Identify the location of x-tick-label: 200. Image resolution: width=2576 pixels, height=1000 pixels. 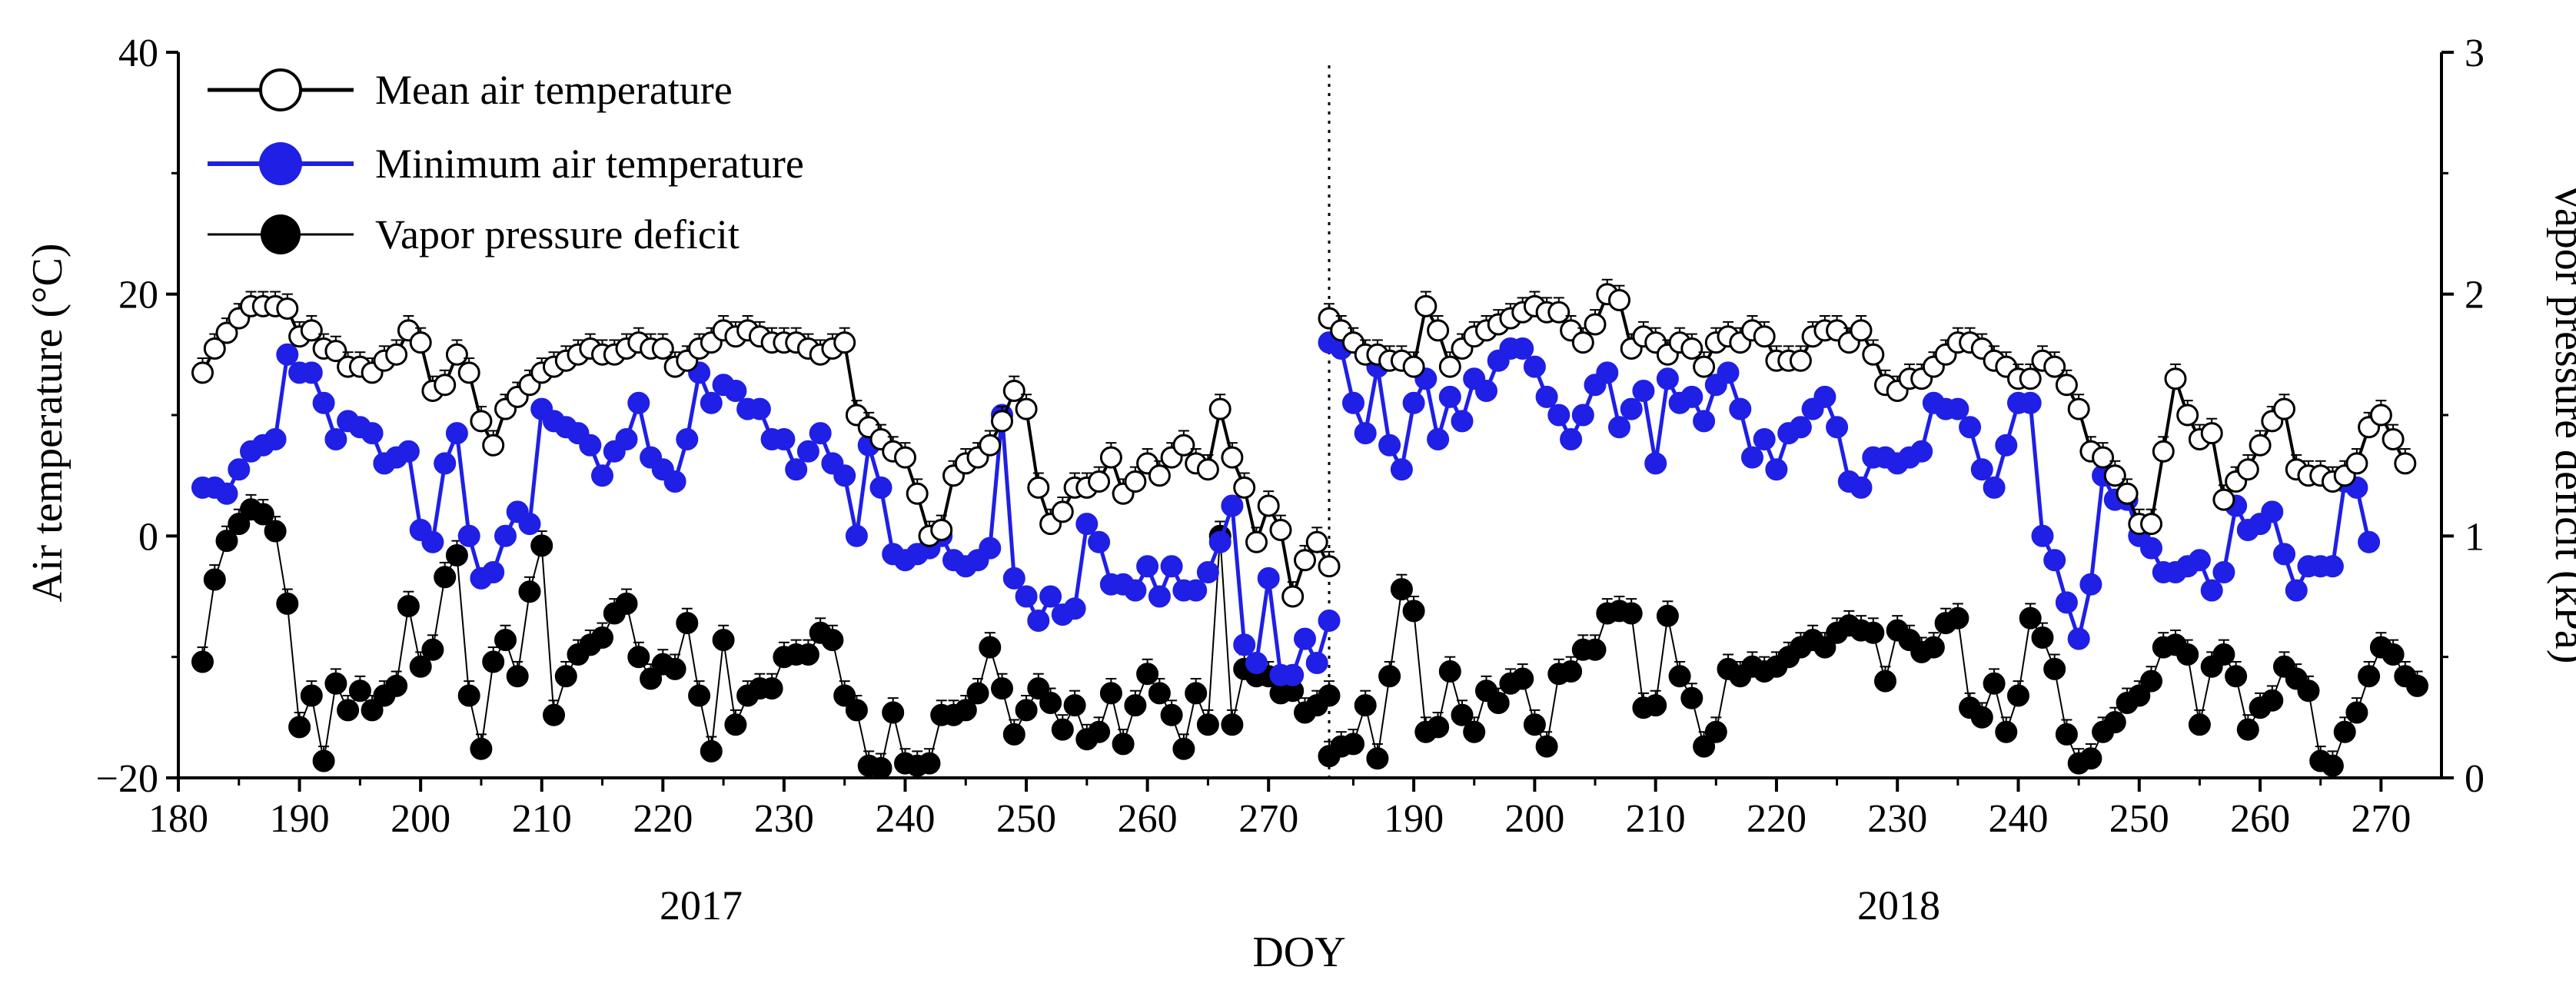
(420, 819).